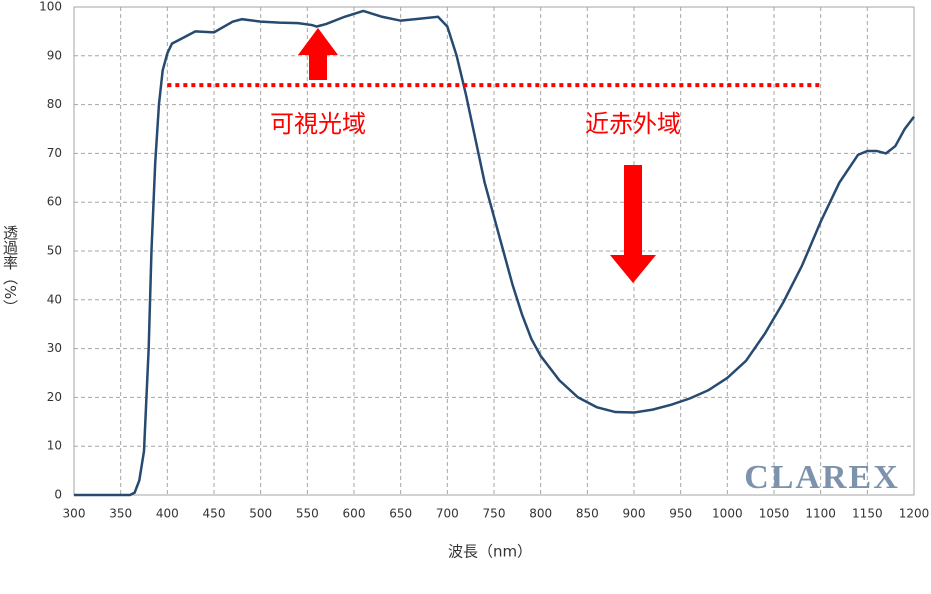 This screenshot has height=594, width=931. Describe the element at coordinates (54, 55) in the screenshot. I see `y-tick-label: 90` at that location.